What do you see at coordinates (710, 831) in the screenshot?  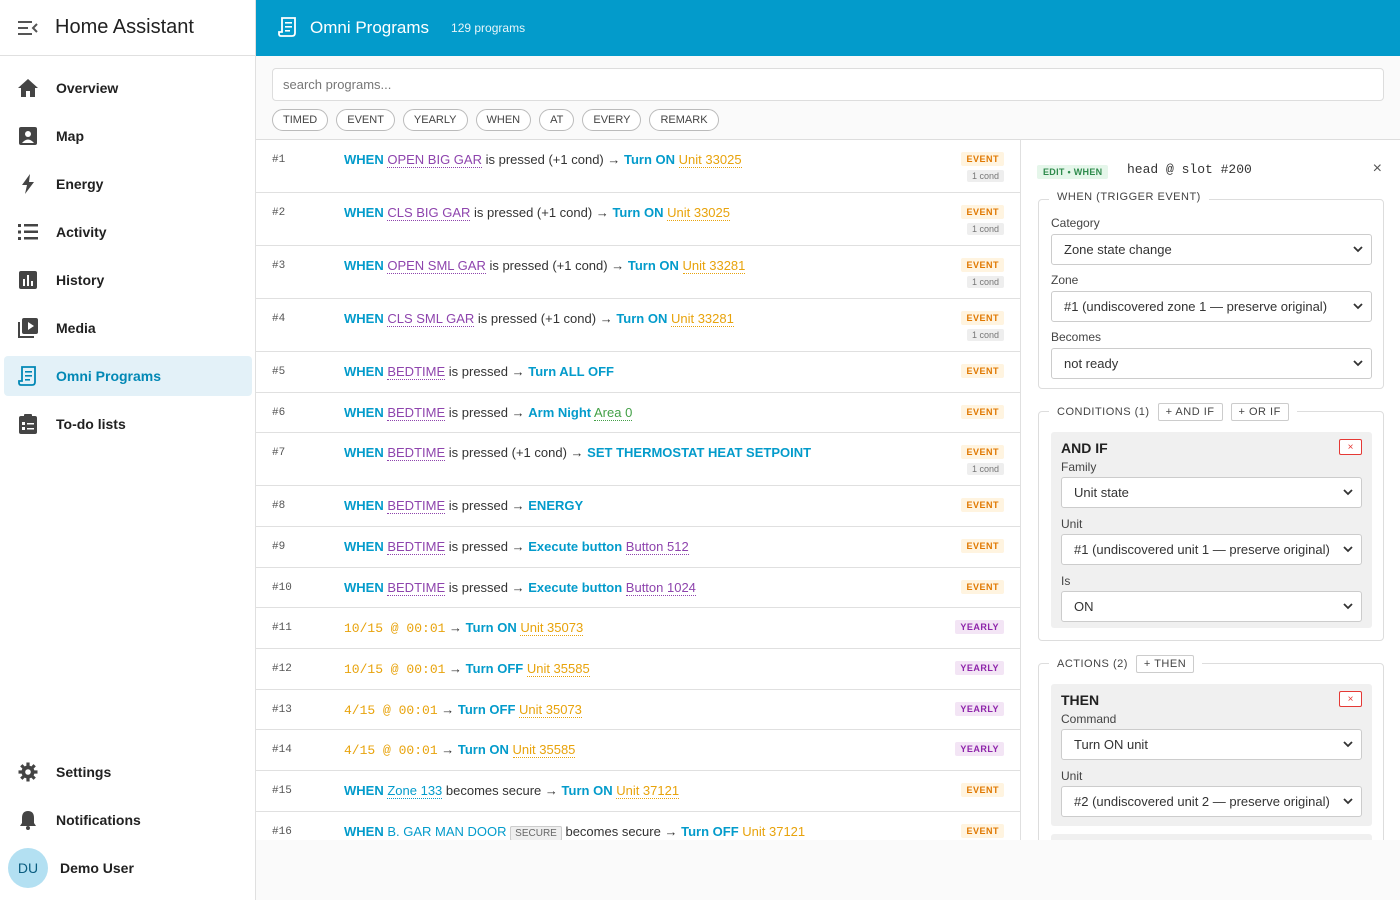 I see `action-command: Turn OFF` at bounding box center [710, 831].